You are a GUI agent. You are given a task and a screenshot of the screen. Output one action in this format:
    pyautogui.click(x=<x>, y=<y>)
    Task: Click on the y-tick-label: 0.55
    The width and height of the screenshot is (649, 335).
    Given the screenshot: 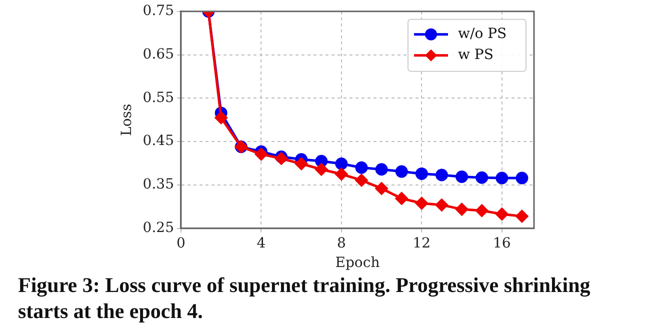 What is the action you would take?
    pyautogui.click(x=158, y=98)
    